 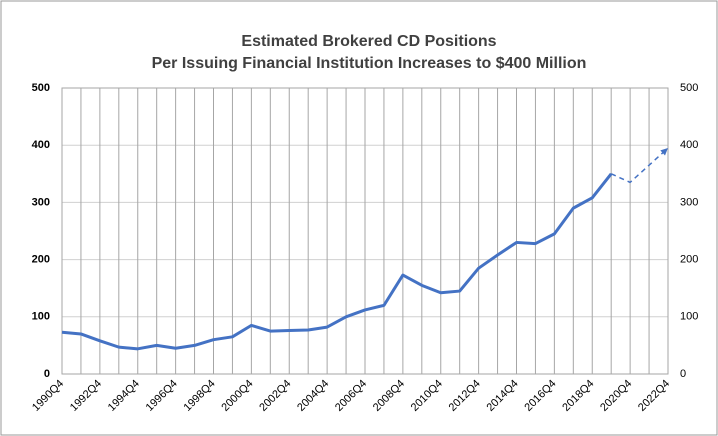 What do you see at coordinates (41, 260) in the screenshot?
I see `y-tick-label: 200` at bounding box center [41, 260].